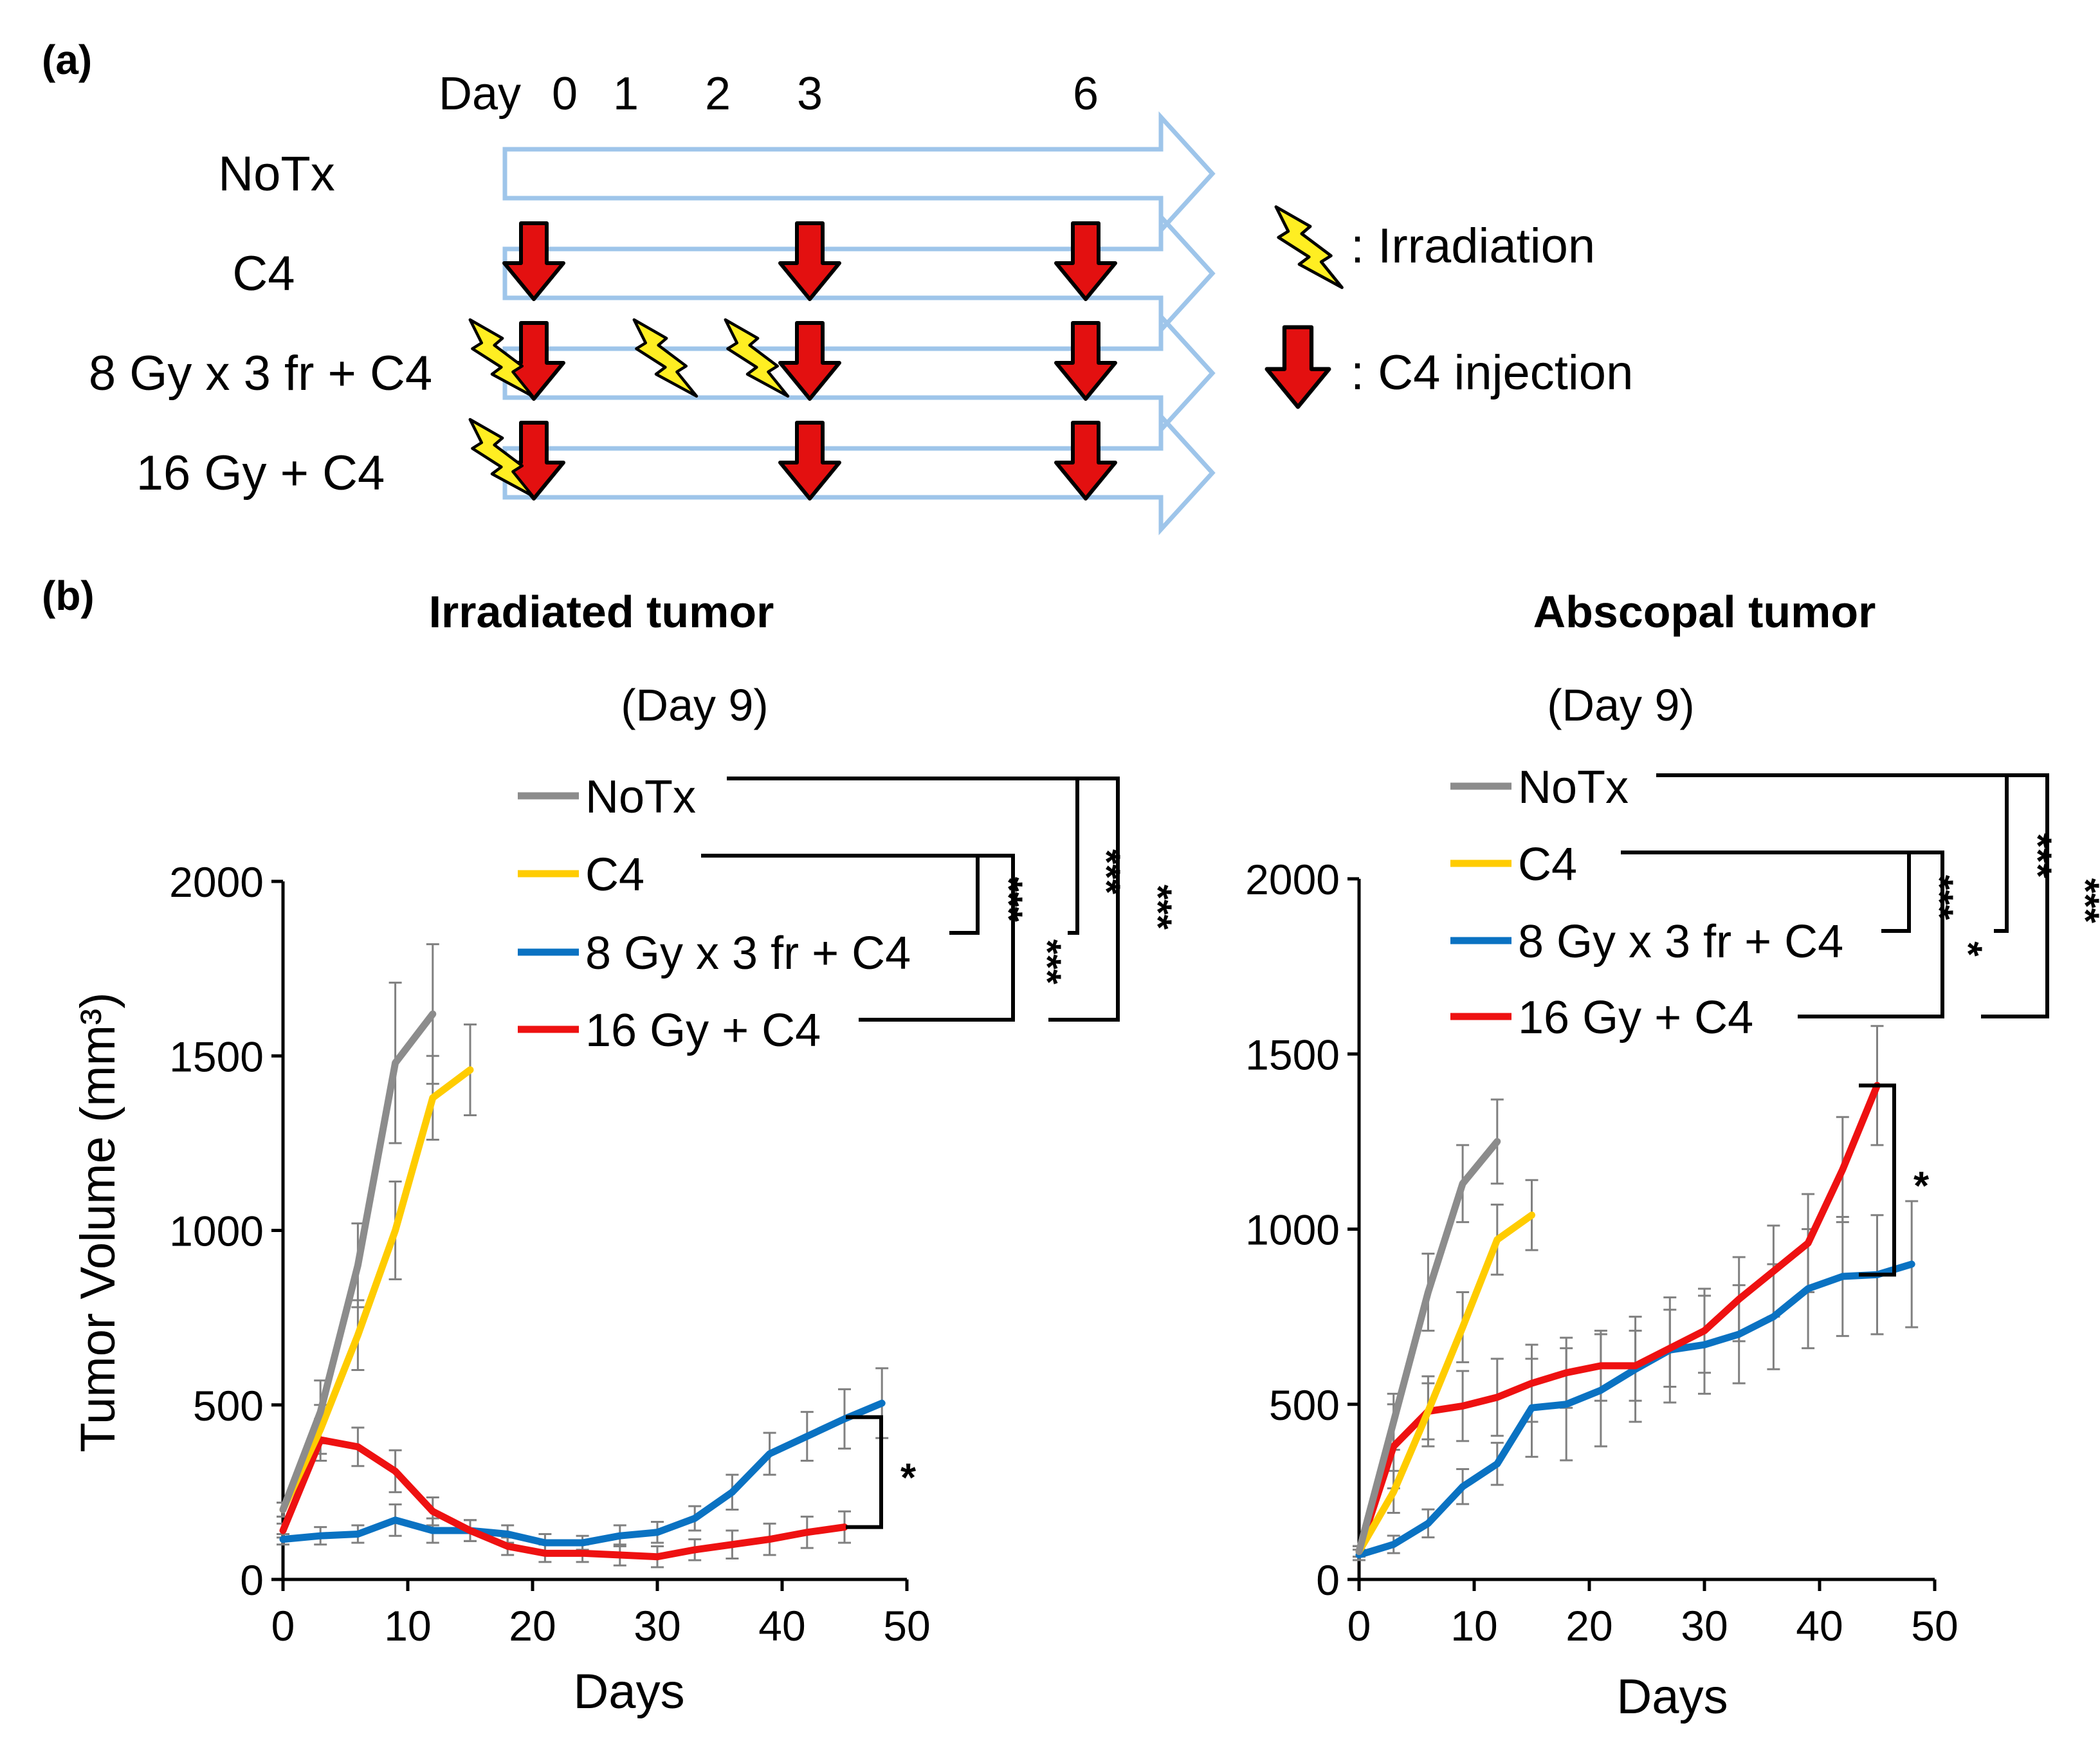 The width and height of the screenshot is (2100, 1757). Describe the element at coordinates (1704, 612) in the screenshot. I see `chart-title: Abscopal tumor` at that location.